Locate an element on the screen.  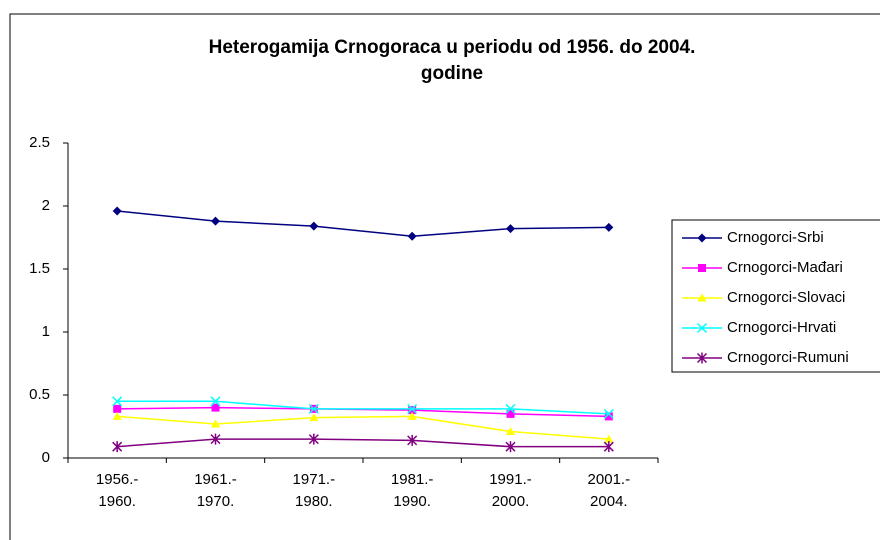
legend-label: Crnogorci-Rumuni is located at coordinates (788, 357).